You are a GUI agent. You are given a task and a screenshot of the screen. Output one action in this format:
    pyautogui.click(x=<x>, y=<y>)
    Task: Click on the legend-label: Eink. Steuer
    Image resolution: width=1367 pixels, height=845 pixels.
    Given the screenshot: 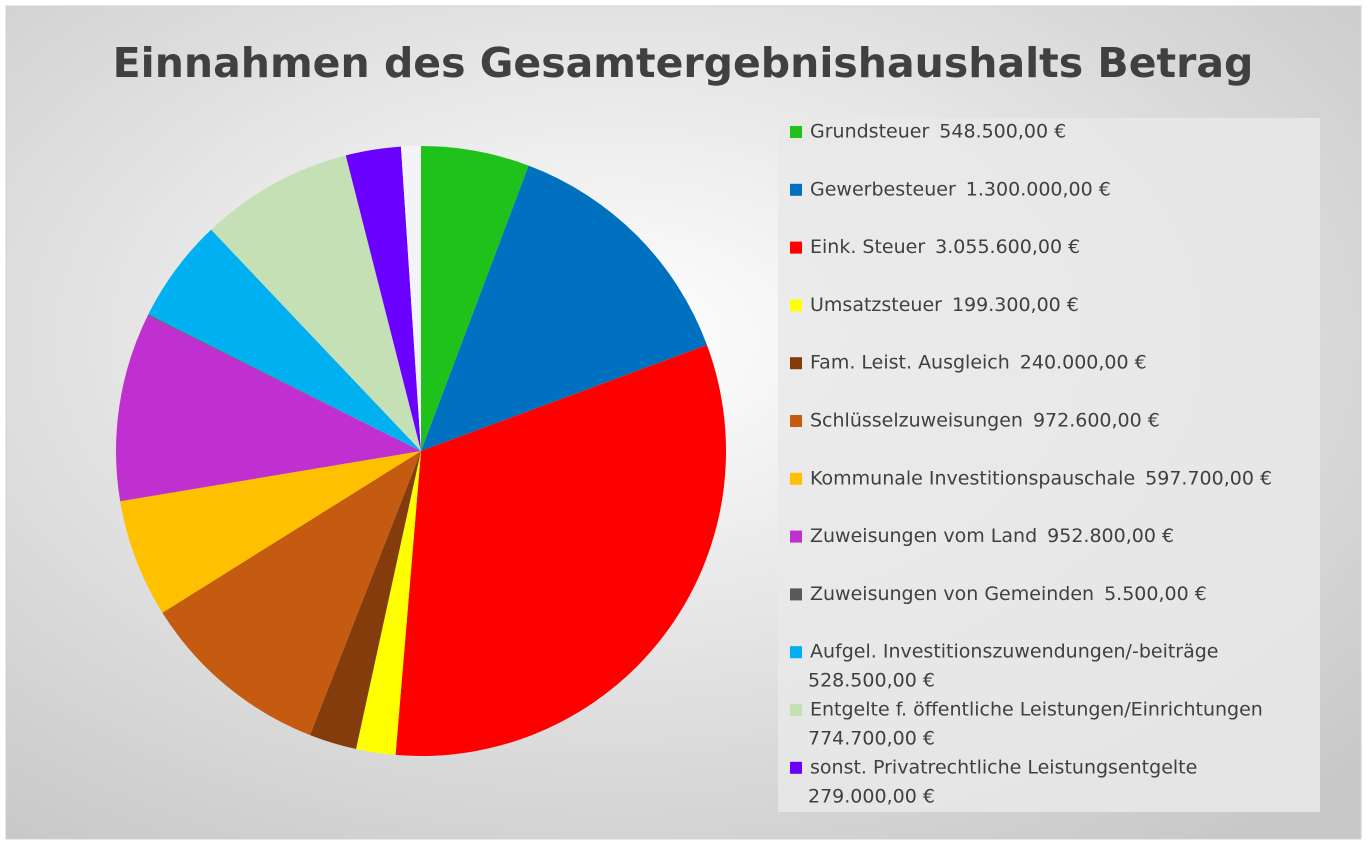 What is the action you would take?
    pyautogui.click(x=867, y=247)
    